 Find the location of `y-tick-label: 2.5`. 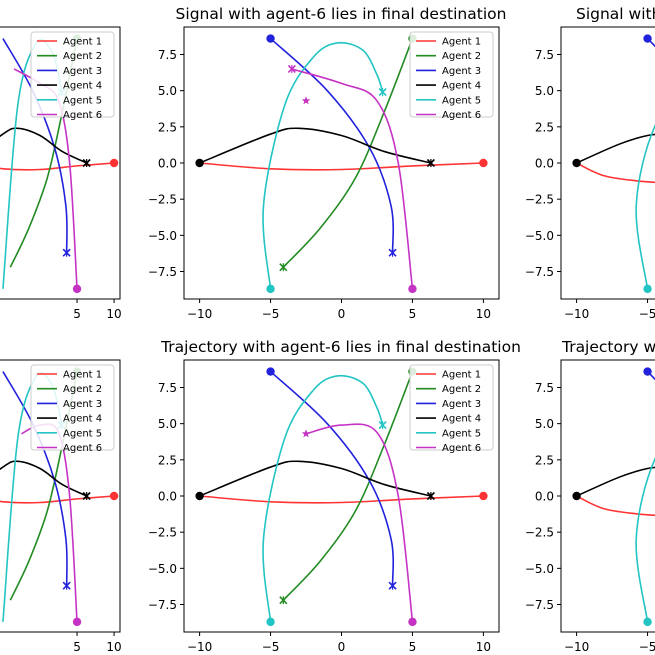

y-tick-label: 2.5 is located at coordinates (544, 460).